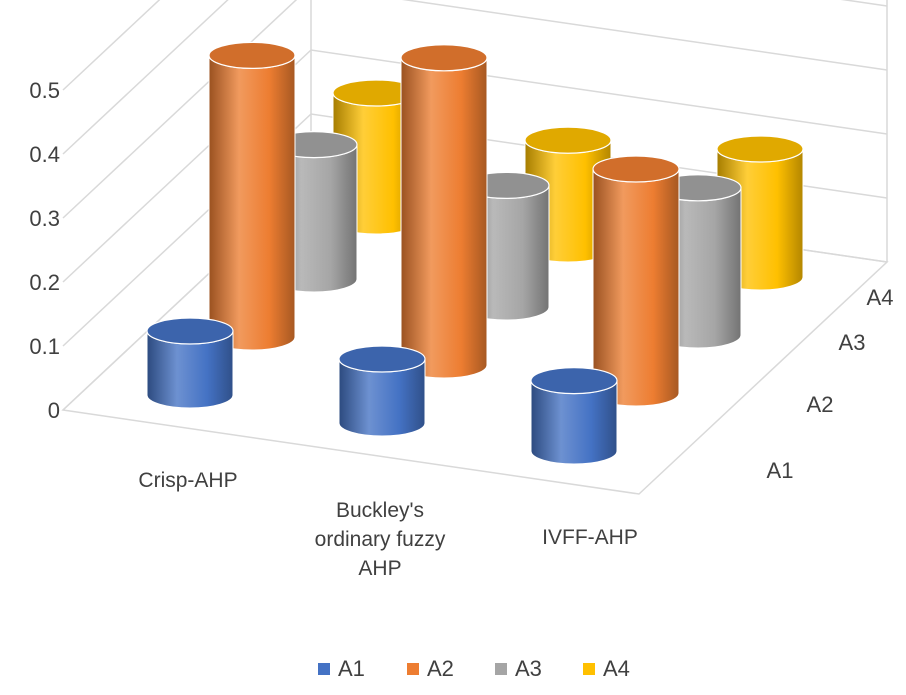  Describe the element at coordinates (590, 537) in the screenshot. I see `category-label: IVFF-AHP` at that location.